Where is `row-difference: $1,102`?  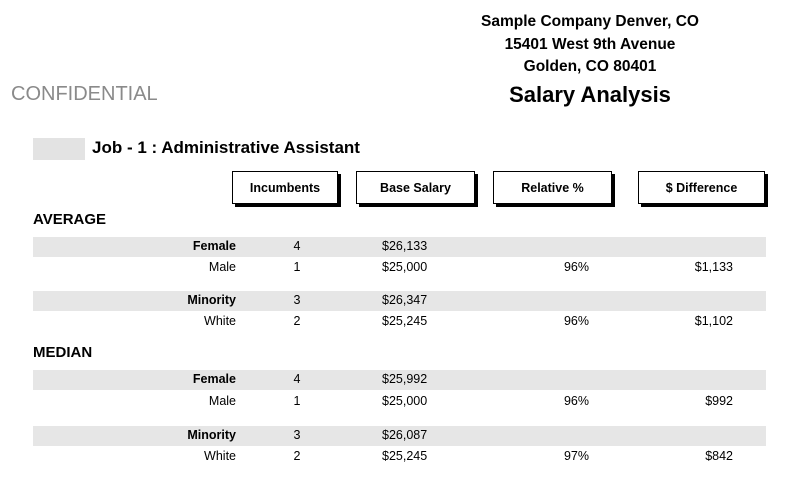 row-difference: $1,102 is located at coordinates (713, 321).